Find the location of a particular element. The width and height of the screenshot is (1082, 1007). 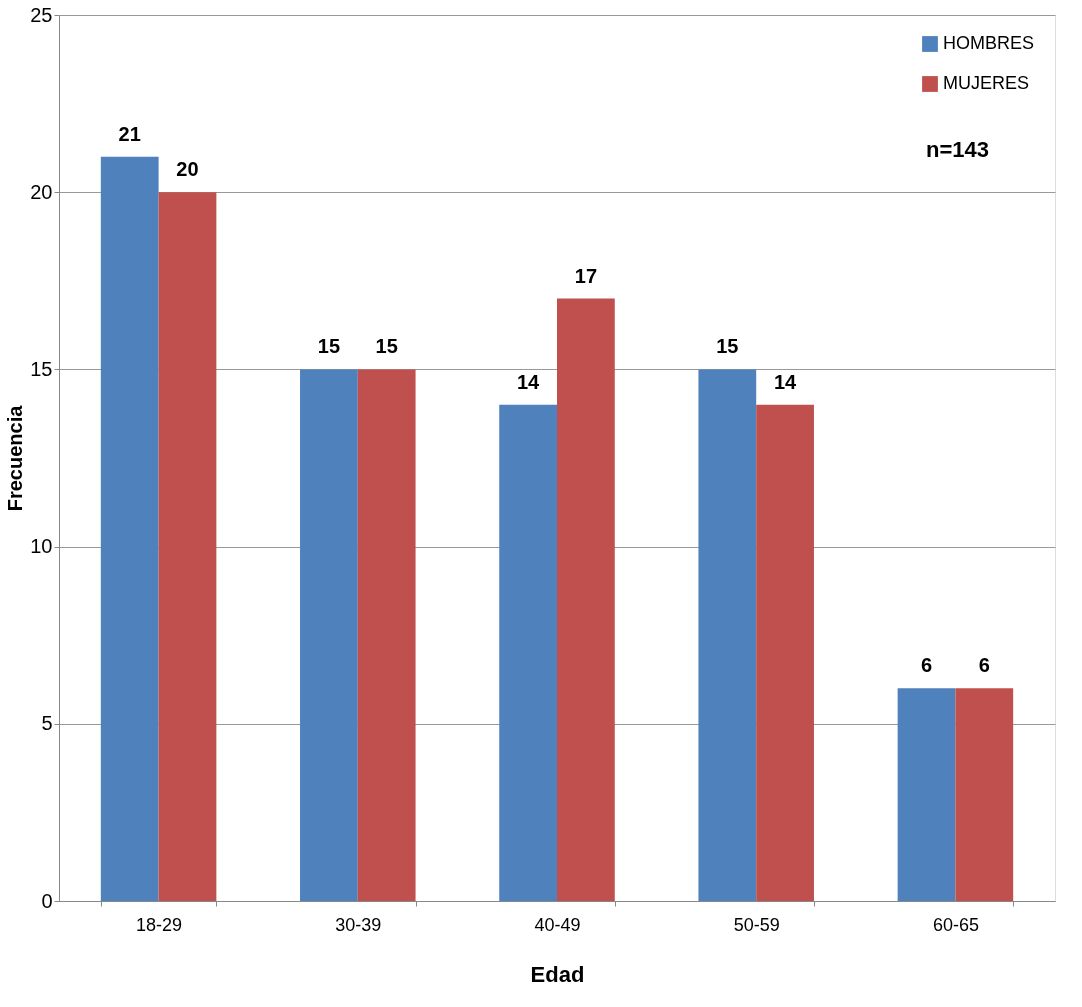

legend-label: HOMBRES is located at coordinates (989, 43).